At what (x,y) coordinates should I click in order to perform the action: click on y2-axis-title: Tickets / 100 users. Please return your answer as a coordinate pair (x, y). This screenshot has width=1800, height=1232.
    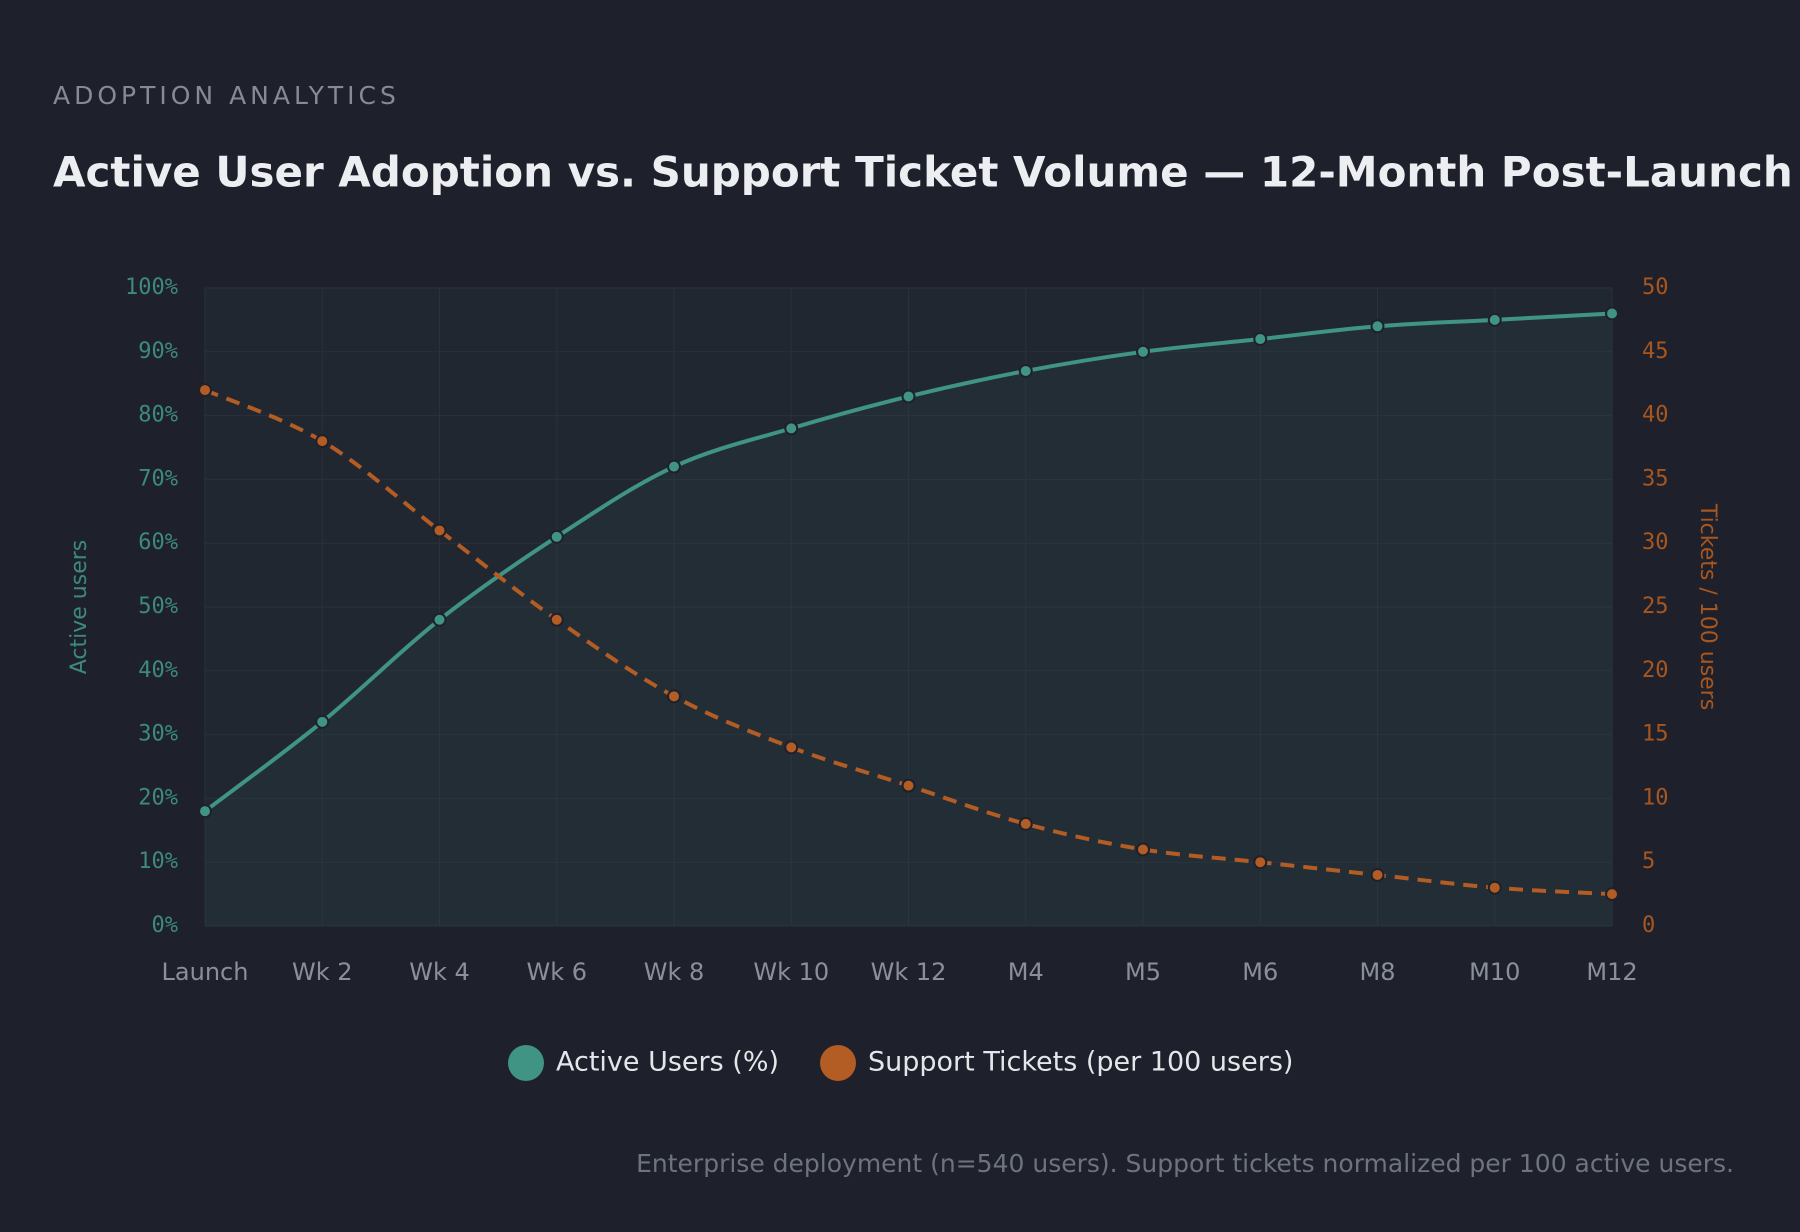
    Looking at the image, I should click on (1707, 606).